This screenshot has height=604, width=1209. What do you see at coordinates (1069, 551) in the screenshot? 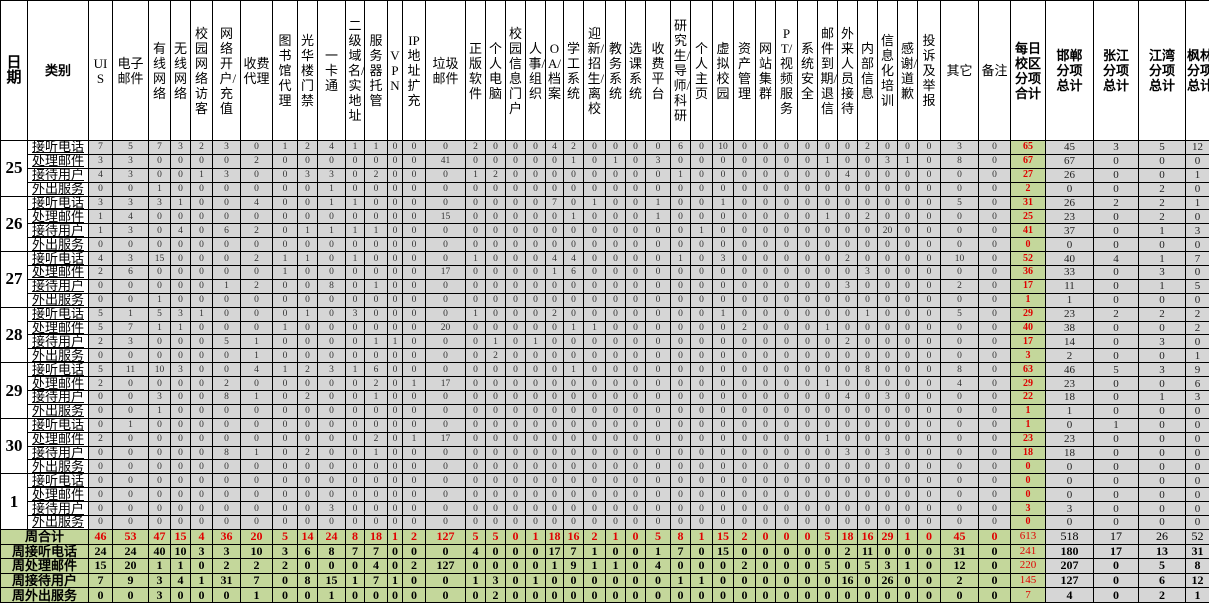
I see `summary-campus-cell: 180` at bounding box center [1069, 551].